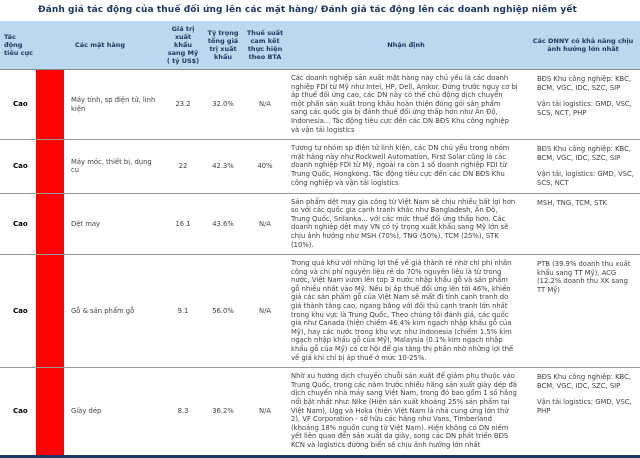 This screenshot has height=458, width=640. Describe the element at coordinates (18, 45) in the screenshot. I see `column-header-impact: Tác động tiêu cực` at that location.